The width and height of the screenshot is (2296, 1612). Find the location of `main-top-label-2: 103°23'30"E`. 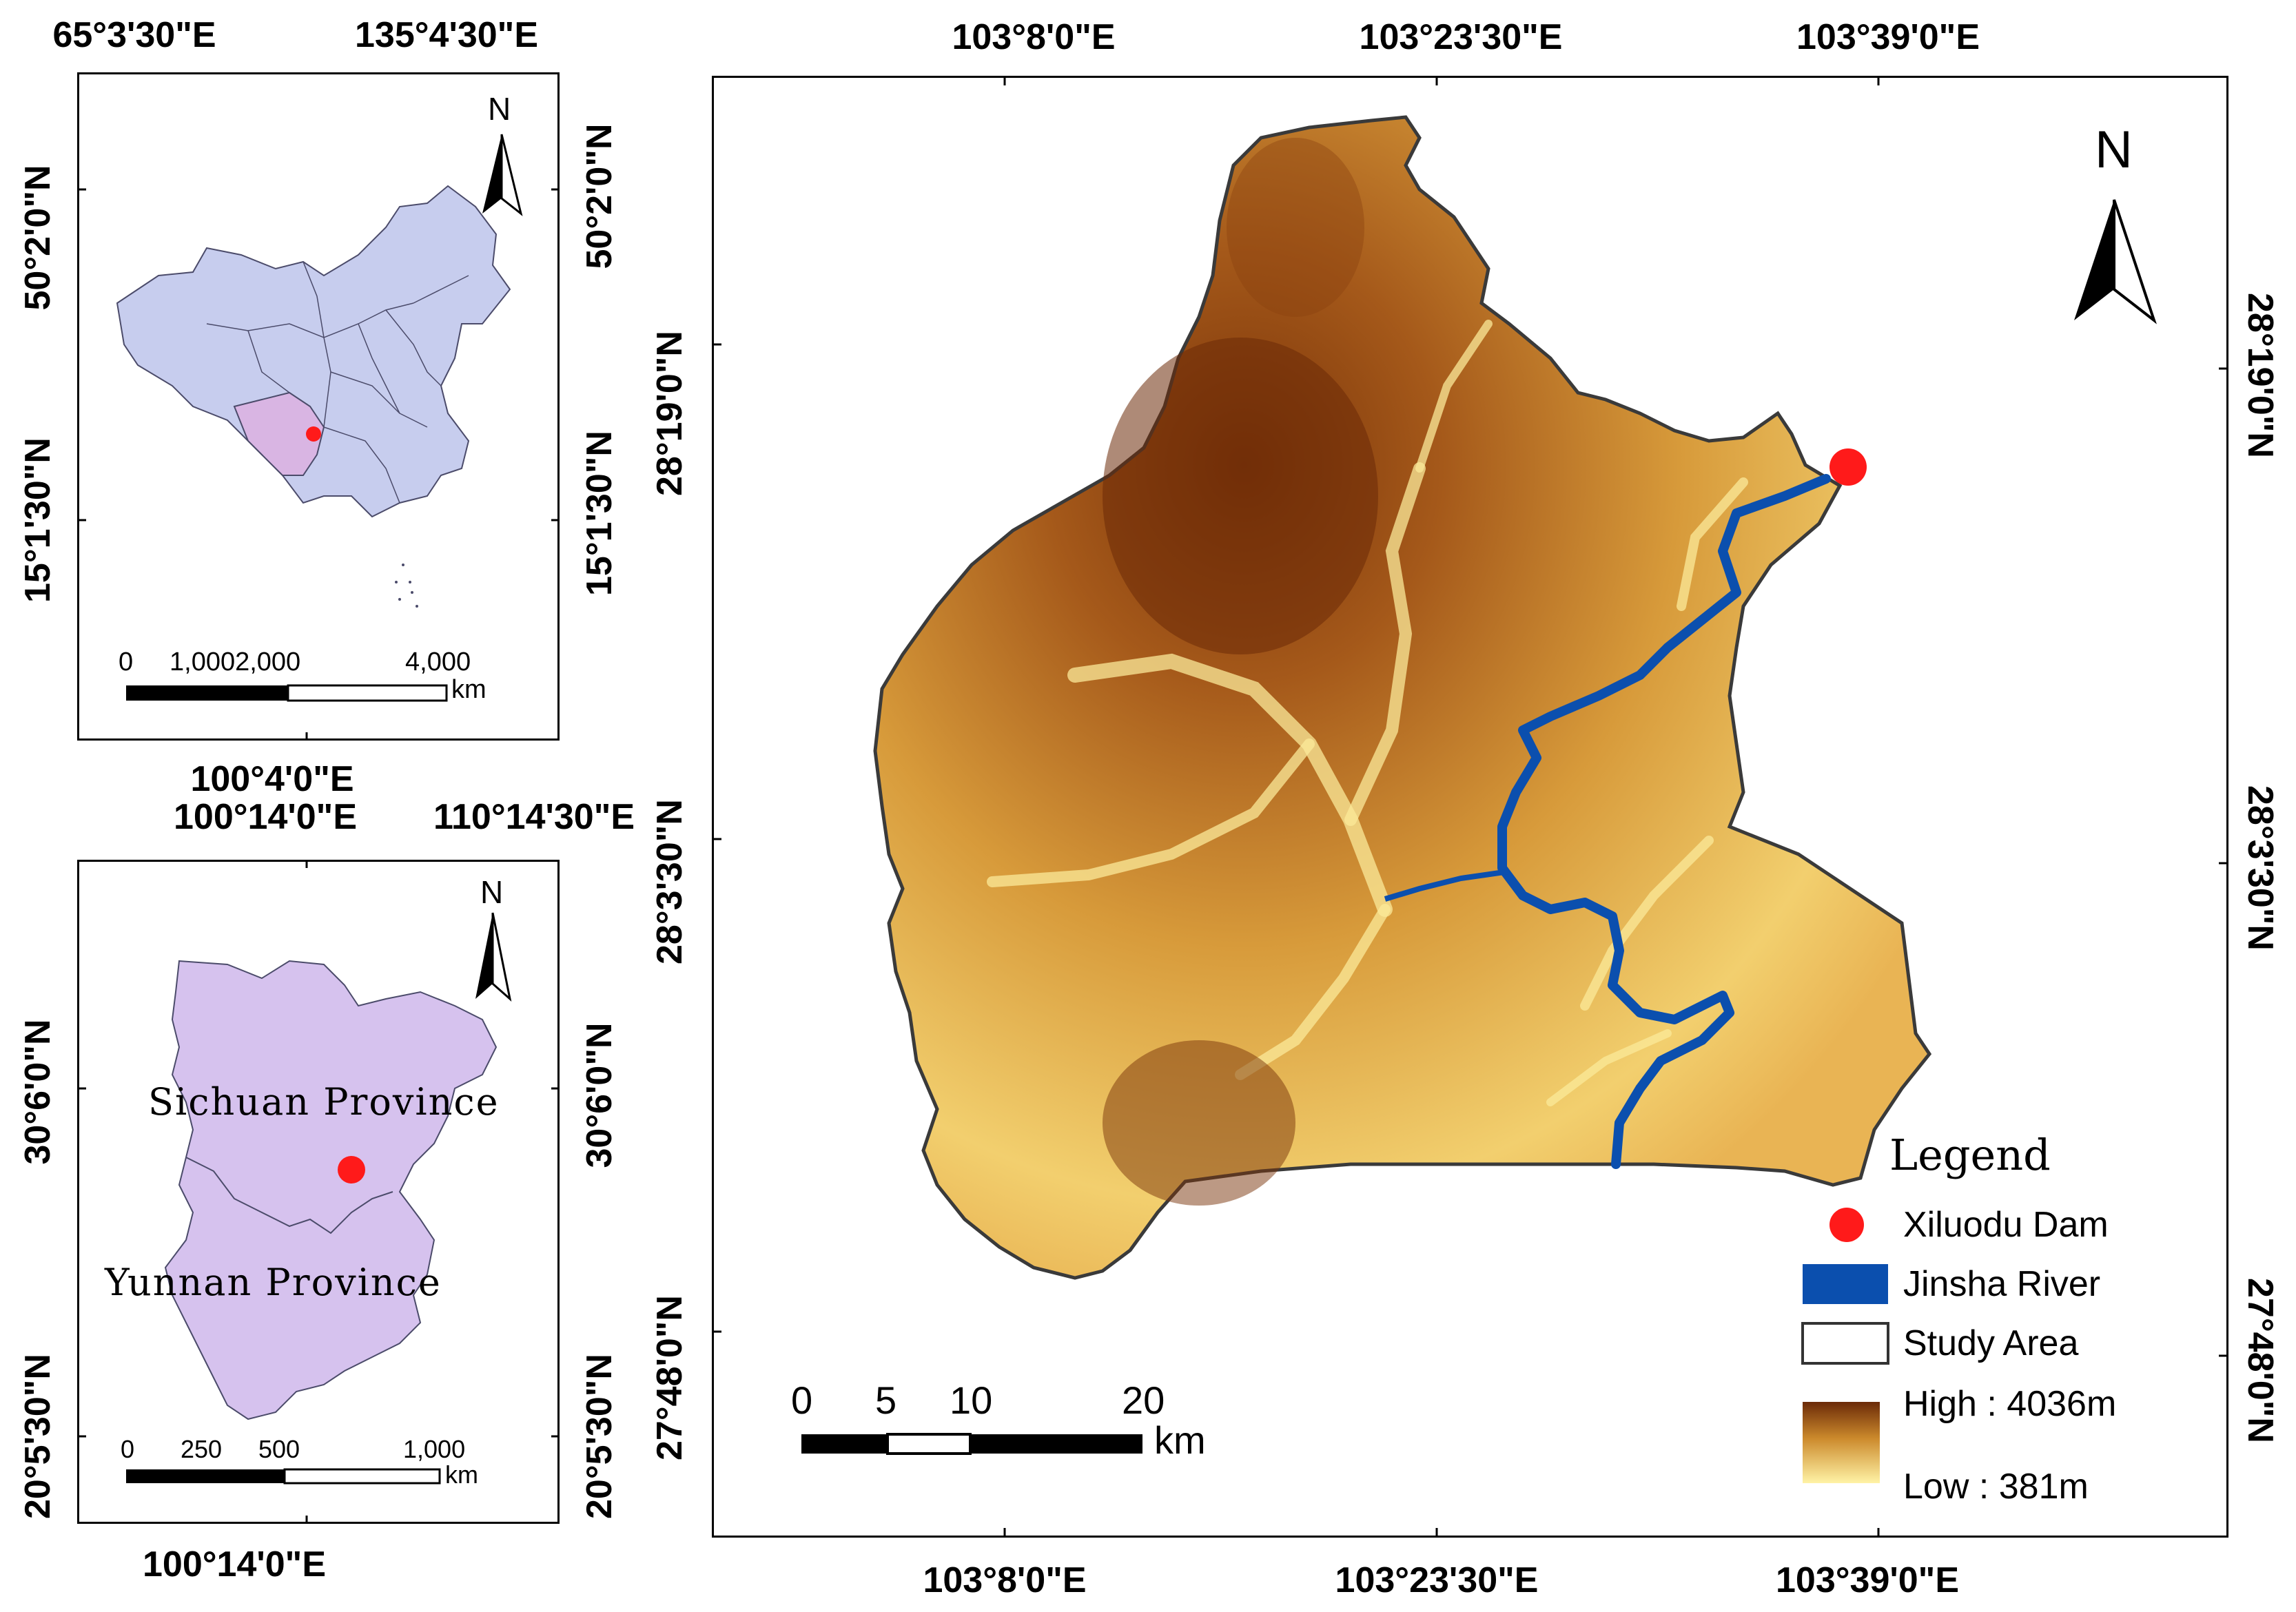

main-top-label-2: 103°23'30"E is located at coordinates (1461, 37).